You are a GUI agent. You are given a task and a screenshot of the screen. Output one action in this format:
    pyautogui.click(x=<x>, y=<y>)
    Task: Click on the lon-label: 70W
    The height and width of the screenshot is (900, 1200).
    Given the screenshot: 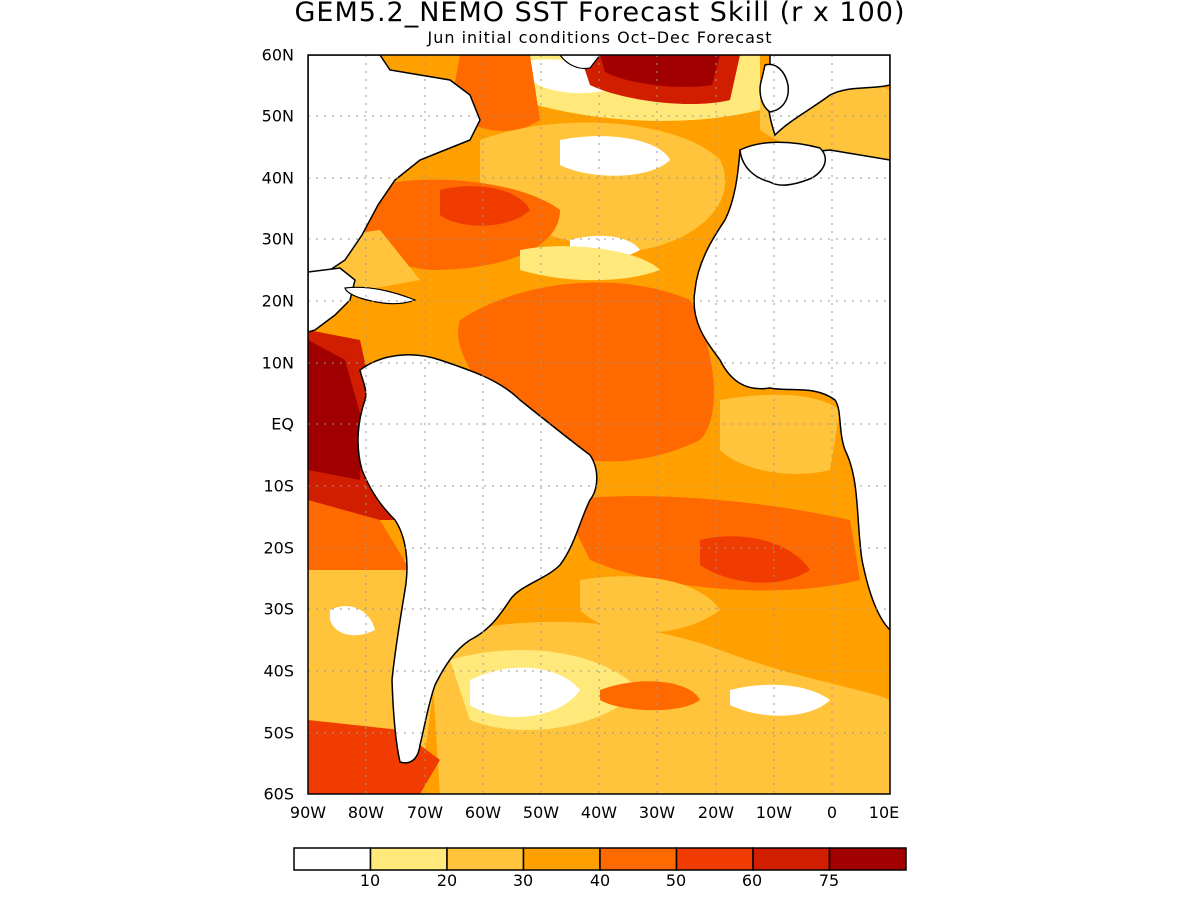 What is the action you would take?
    pyautogui.click(x=425, y=812)
    